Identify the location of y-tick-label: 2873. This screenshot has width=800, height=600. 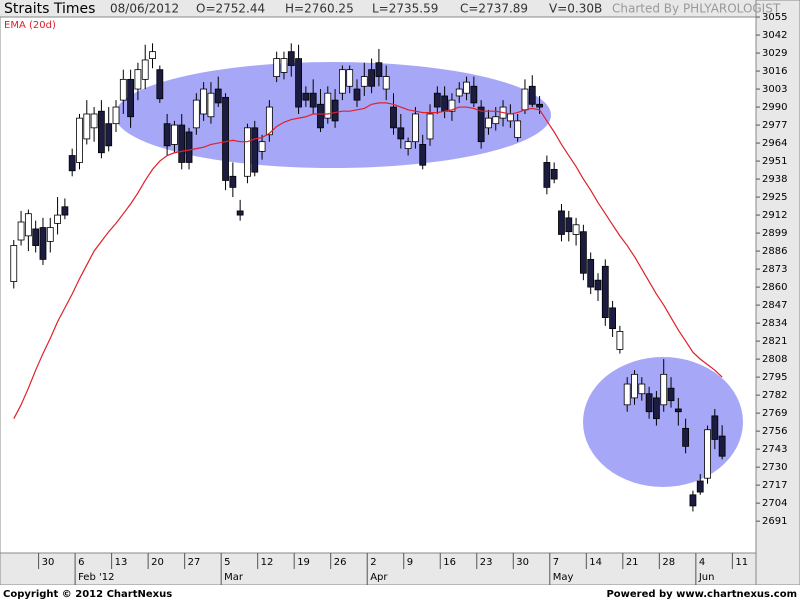
(774, 269).